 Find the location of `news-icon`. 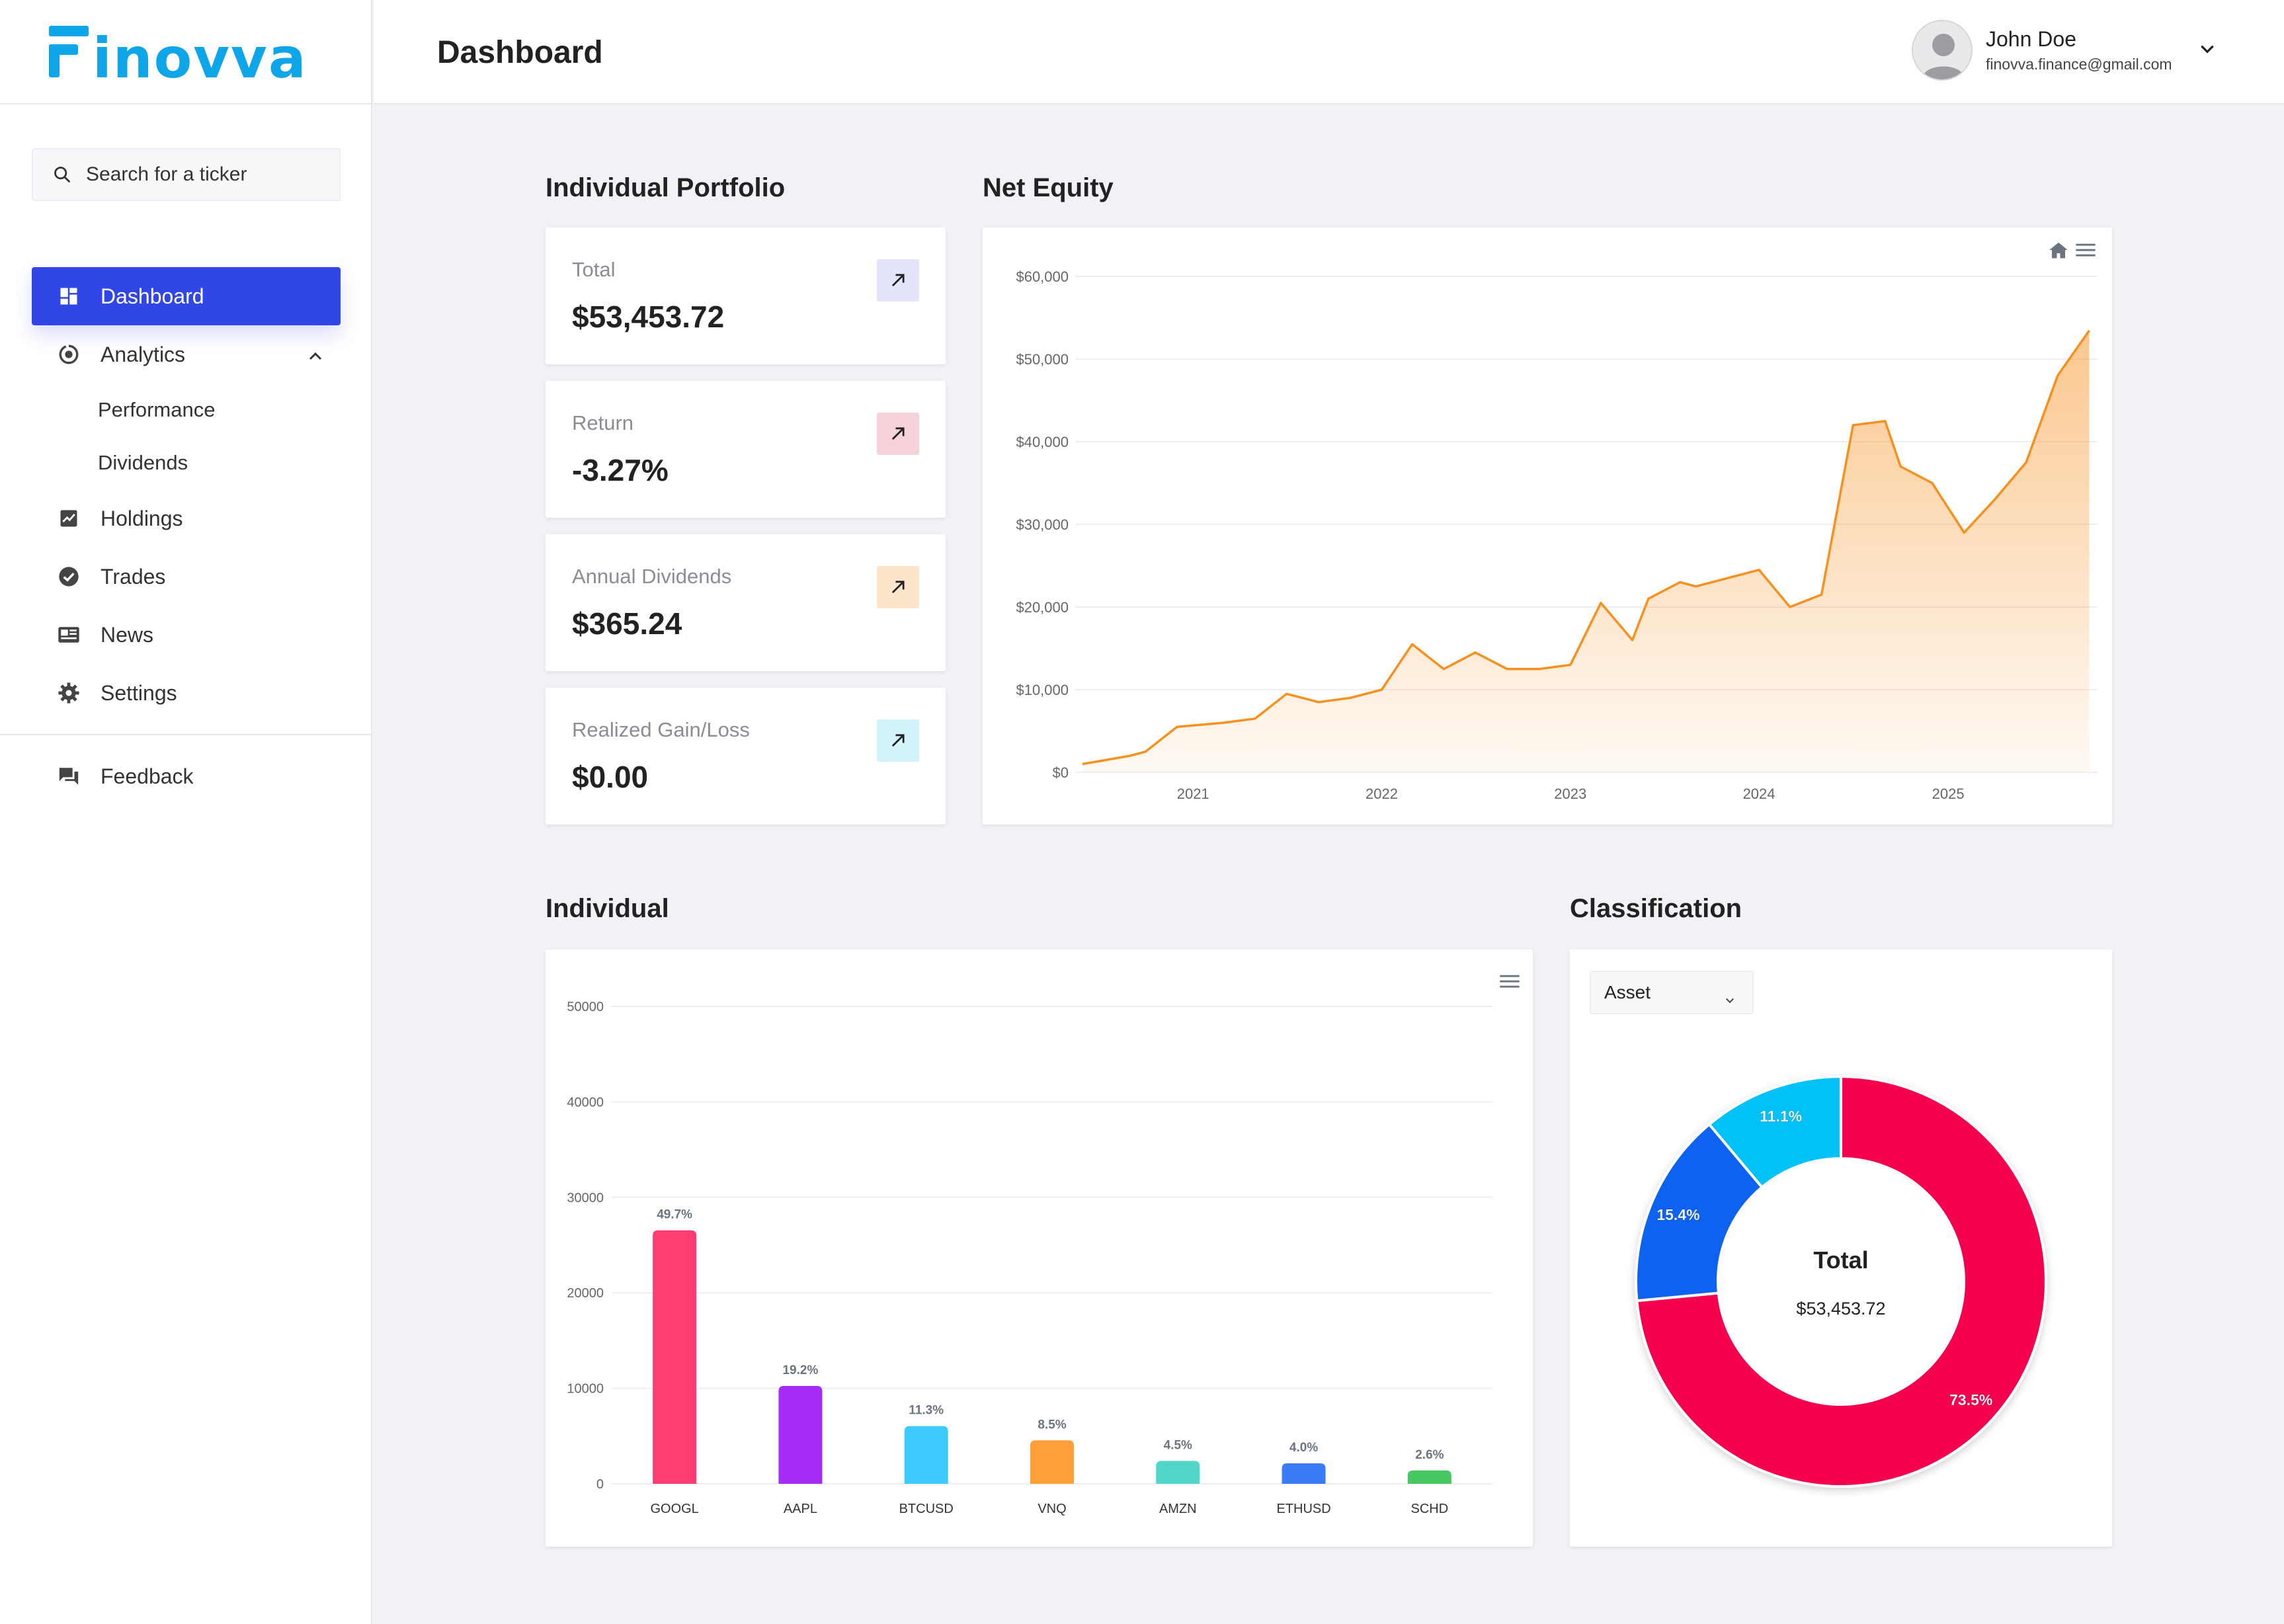

news-icon is located at coordinates (69, 635).